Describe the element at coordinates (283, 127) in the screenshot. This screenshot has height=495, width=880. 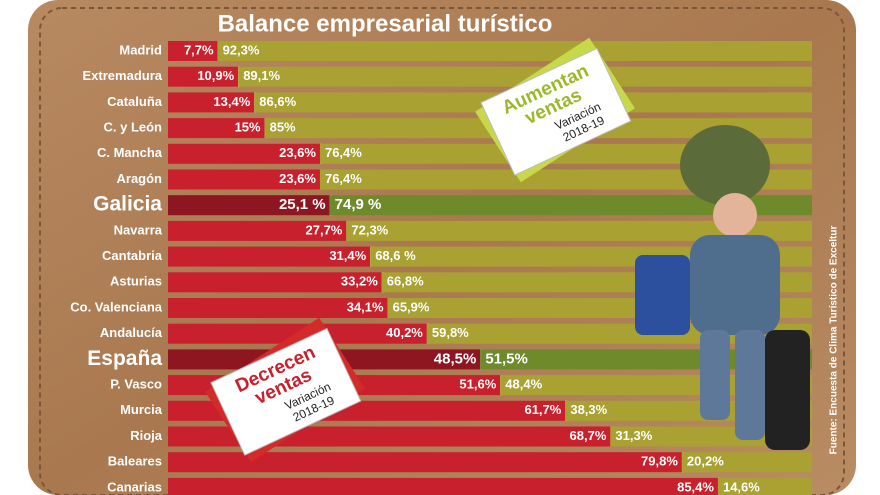
I see `value-label: 85%` at that location.